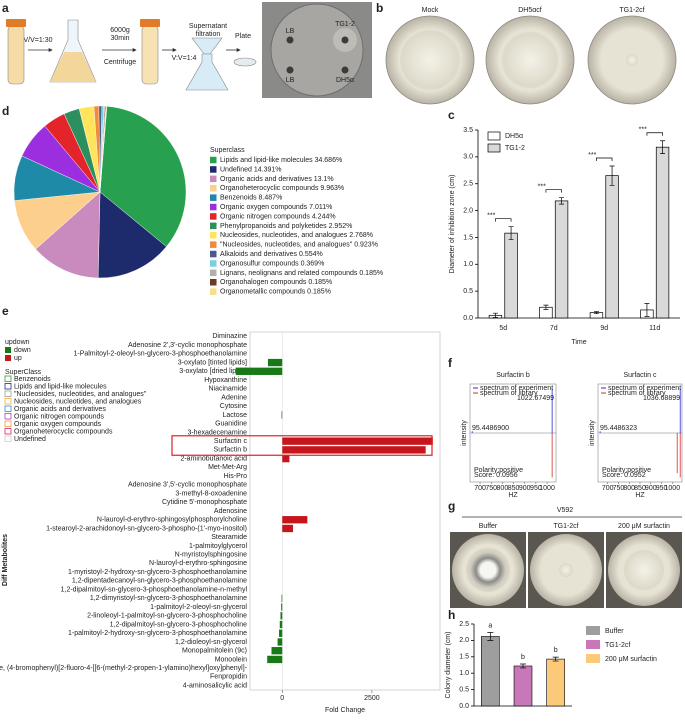  Describe the element at coordinates (468, 157) in the screenshot. I see `y-tick-label: 3.0` at that location.